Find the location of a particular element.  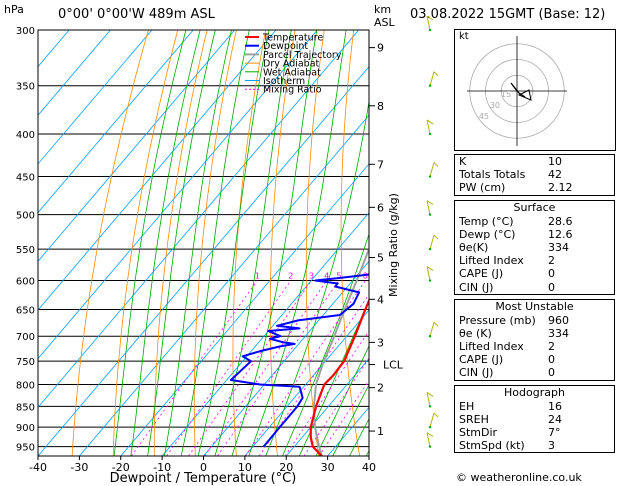

x-tick-label: -10 is located at coordinates (162, 467).